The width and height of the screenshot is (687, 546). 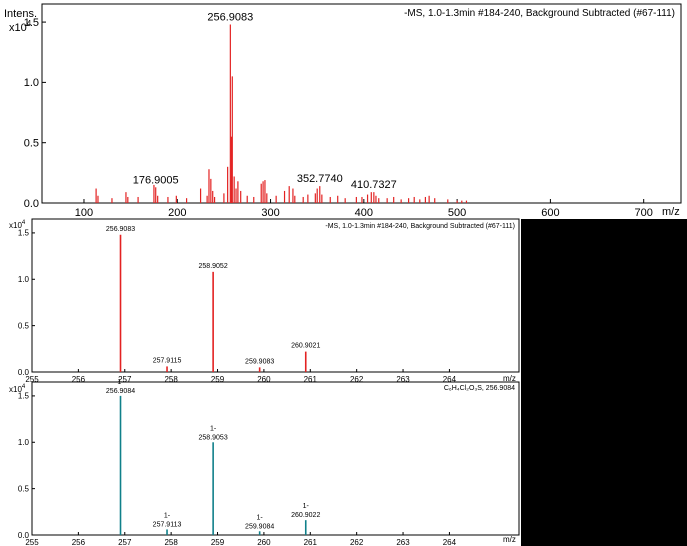 What do you see at coordinates (305, 346) in the screenshot?
I see `peak-label: 260.9021` at bounding box center [305, 346].